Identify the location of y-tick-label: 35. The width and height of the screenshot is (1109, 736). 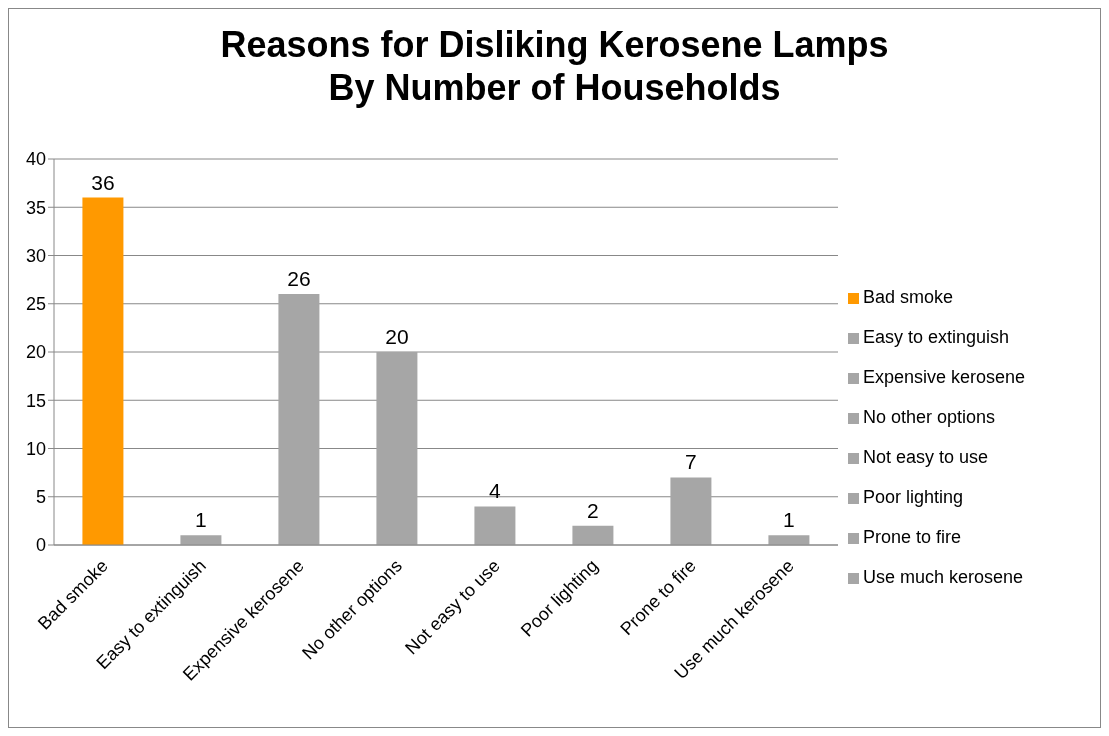
(35, 207).